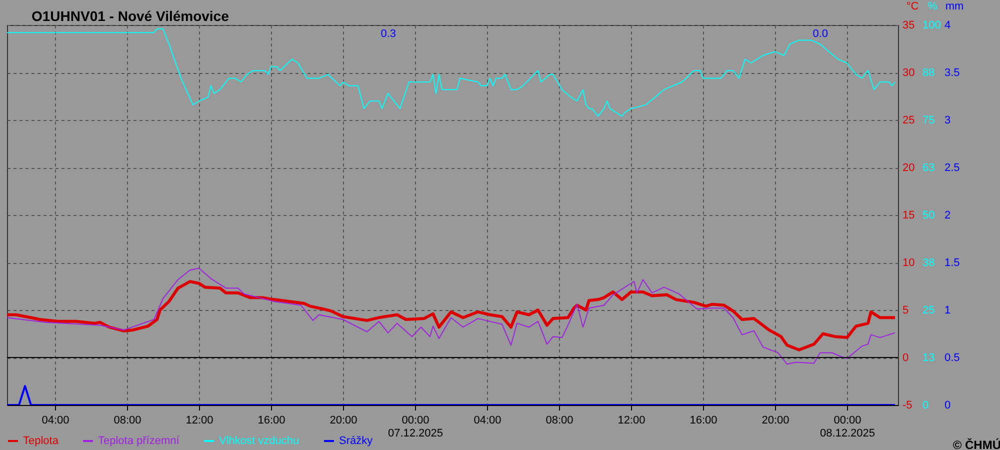 Image resolution: width=1000 pixels, height=450 pixels. I want to click on y2-tick-label: 88, so click(928, 73).